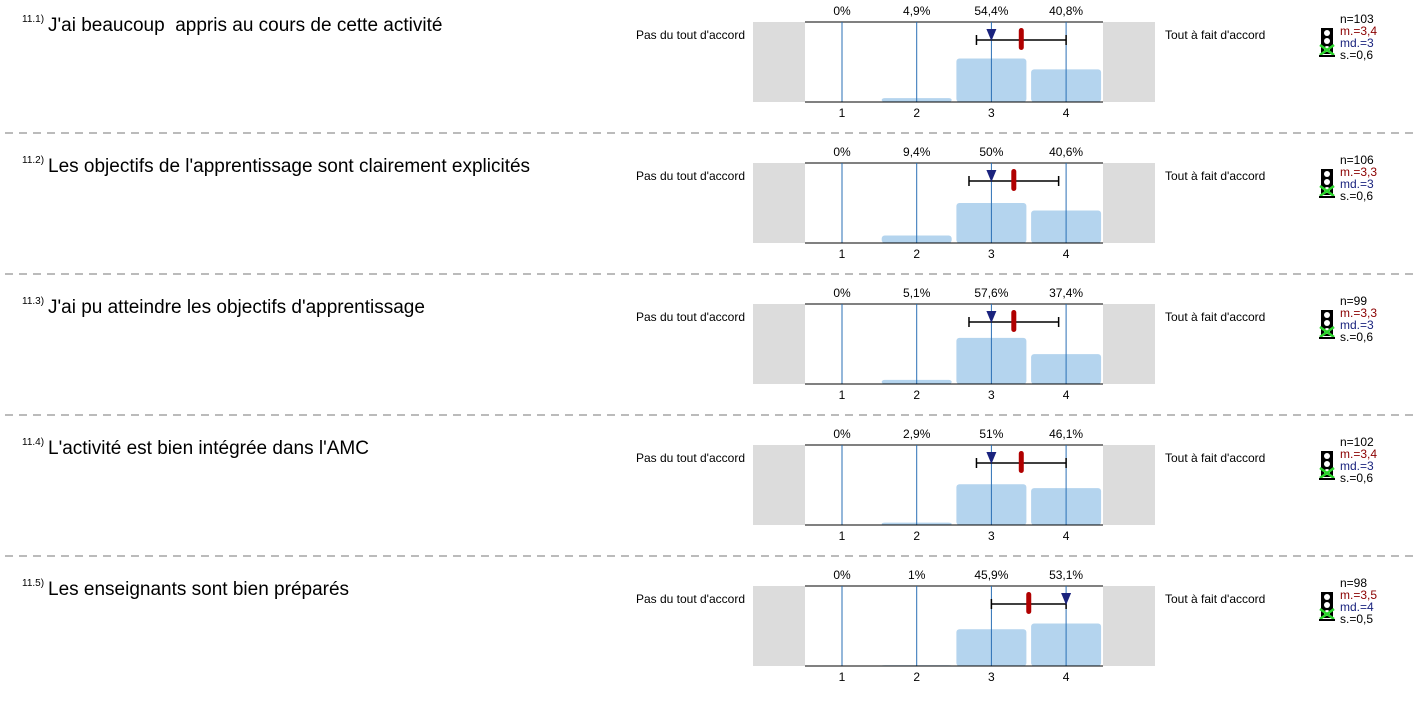 The width and height of the screenshot is (1420, 707). Describe the element at coordinates (33, 442) in the screenshot. I see `item-number: 11.4)` at that location.